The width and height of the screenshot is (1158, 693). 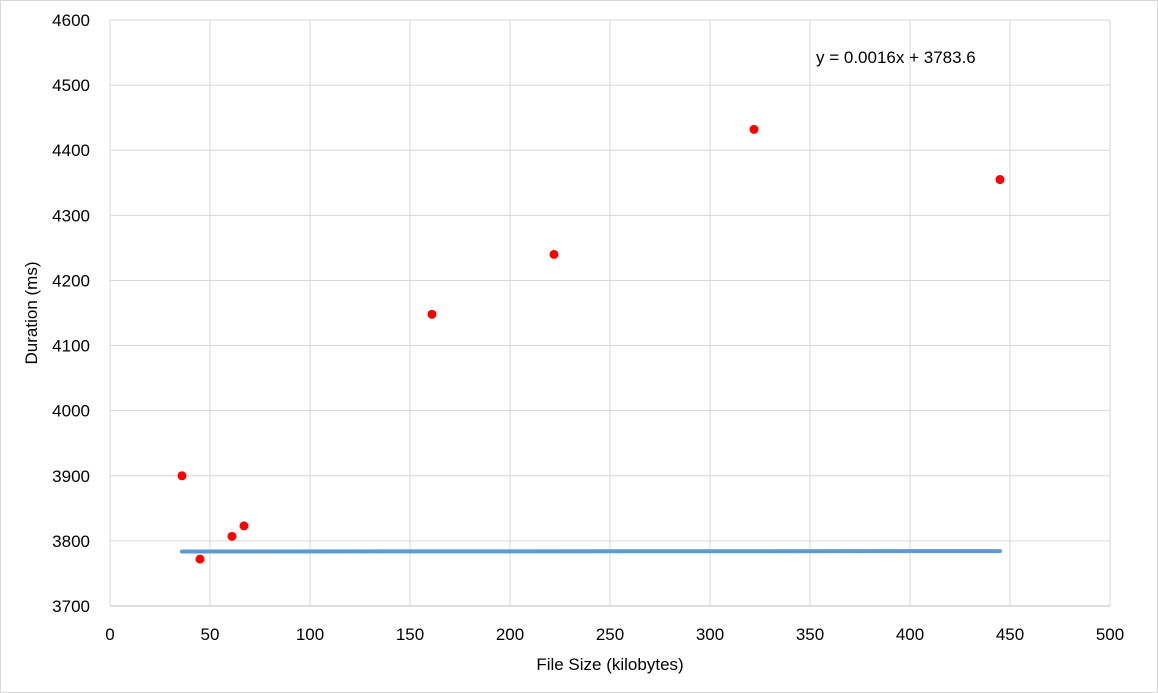 What do you see at coordinates (71, 346) in the screenshot?
I see `y-tick-label: 4100` at bounding box center [71, 346].